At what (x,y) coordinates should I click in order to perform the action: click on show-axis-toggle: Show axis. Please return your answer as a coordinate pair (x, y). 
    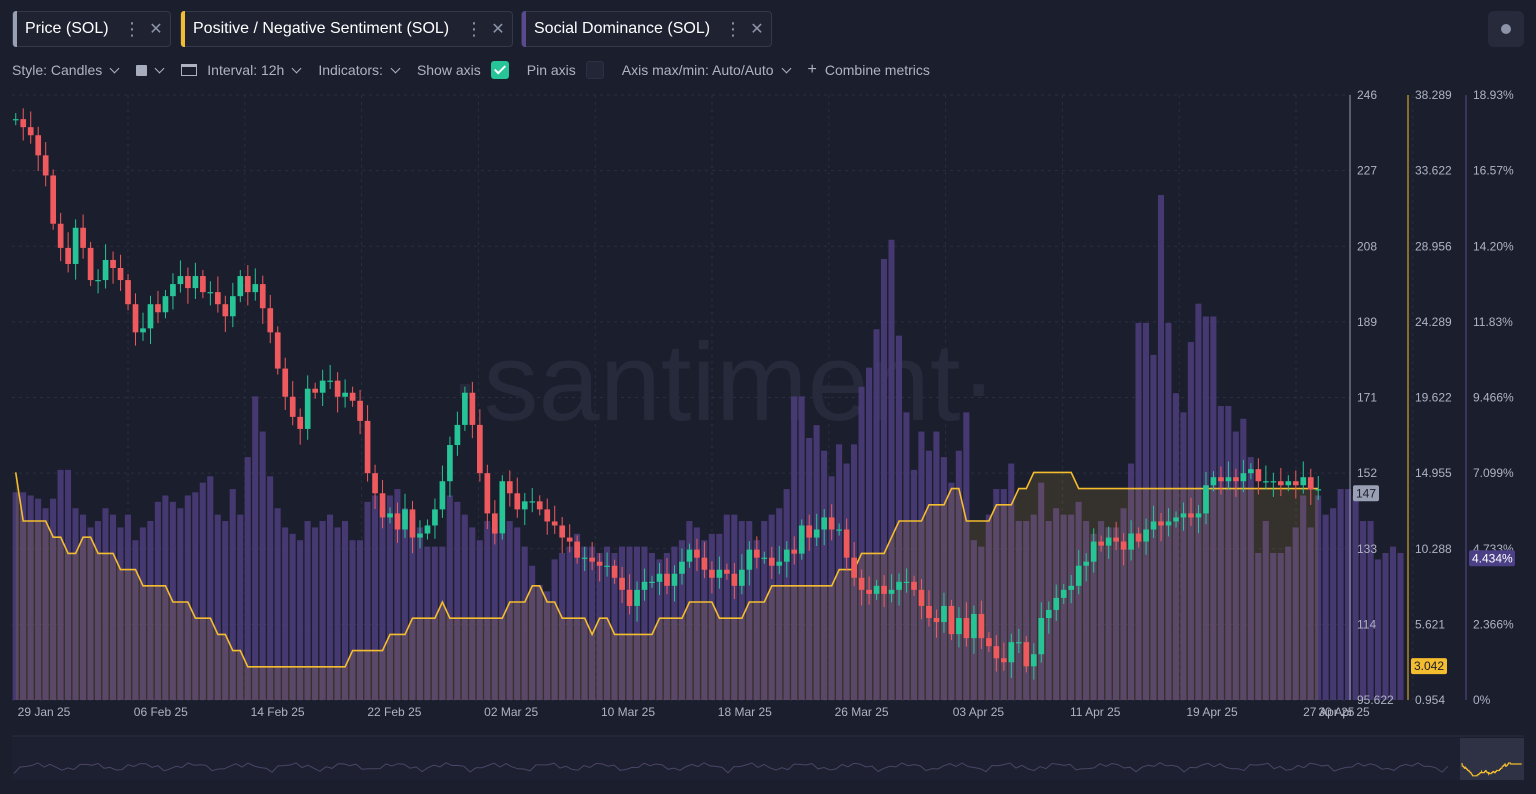
    Looking at the image, I should click on (463, 70).